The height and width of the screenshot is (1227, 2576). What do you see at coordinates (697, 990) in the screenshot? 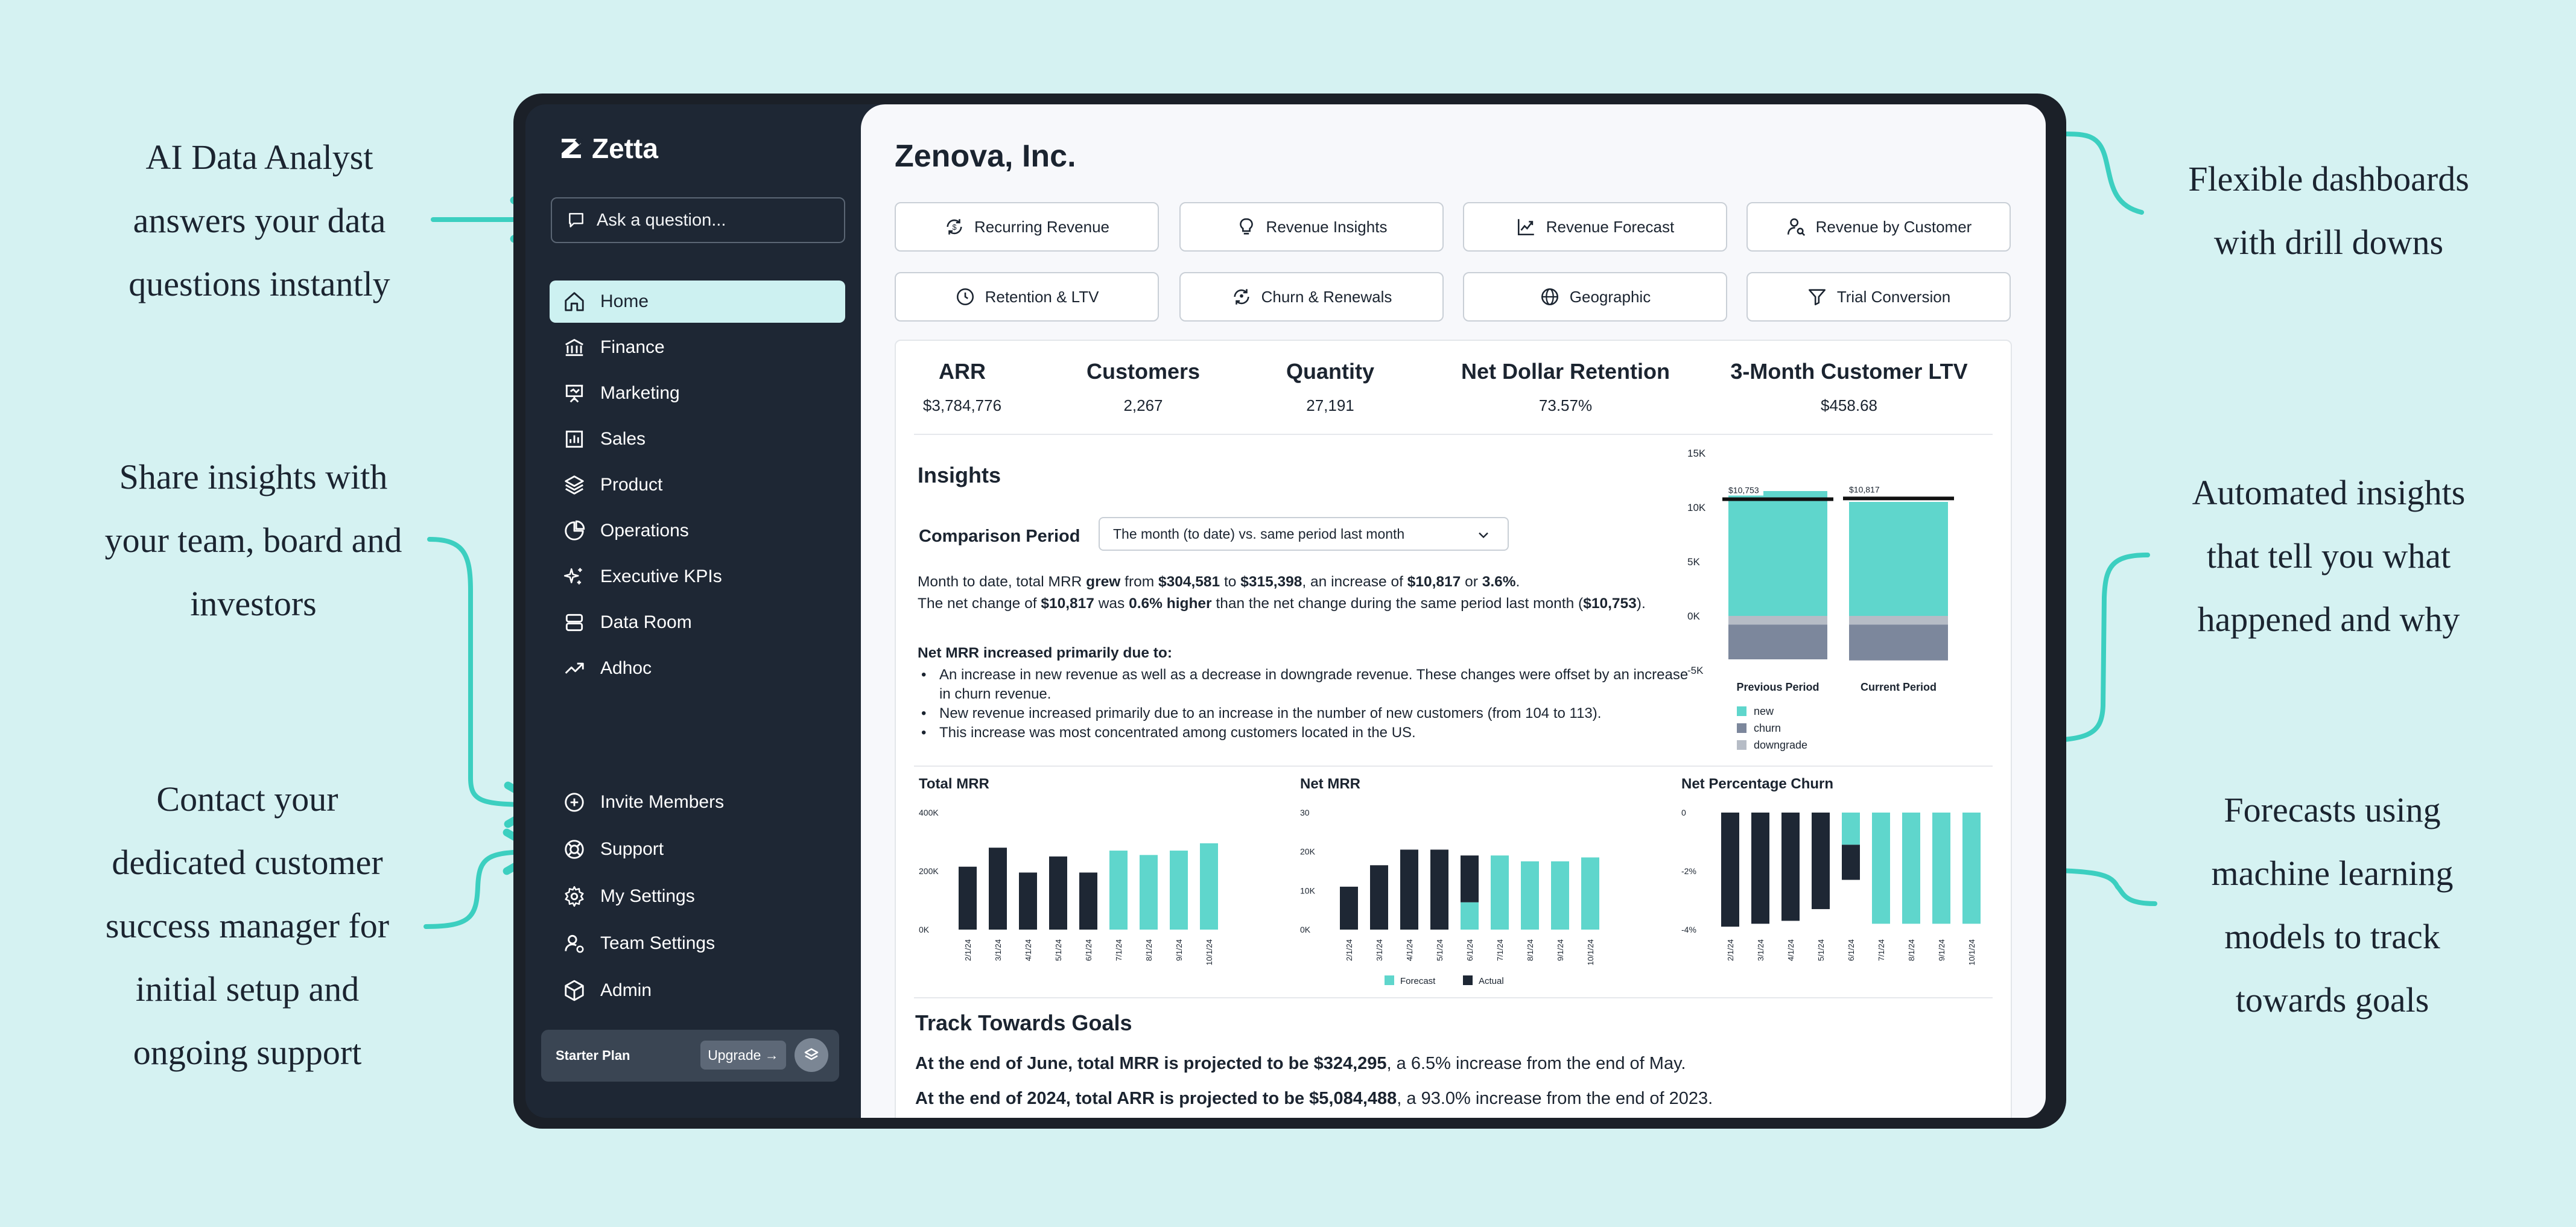
I see `nav-admin: Admin` at bounding box center [697, 990].